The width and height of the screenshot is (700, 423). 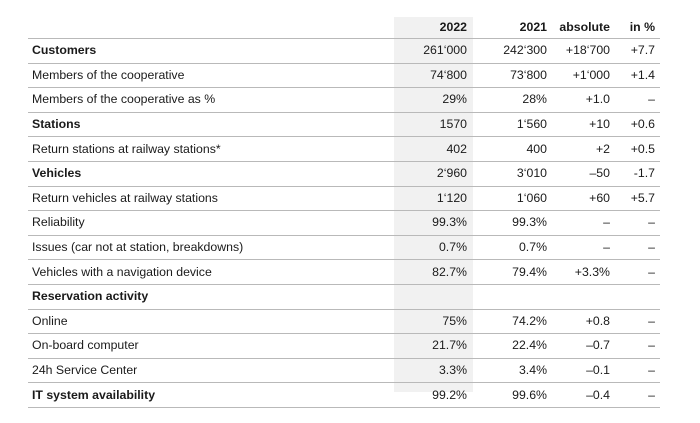 I want to click on value-absolute: +2, so click(x=602, y=148).